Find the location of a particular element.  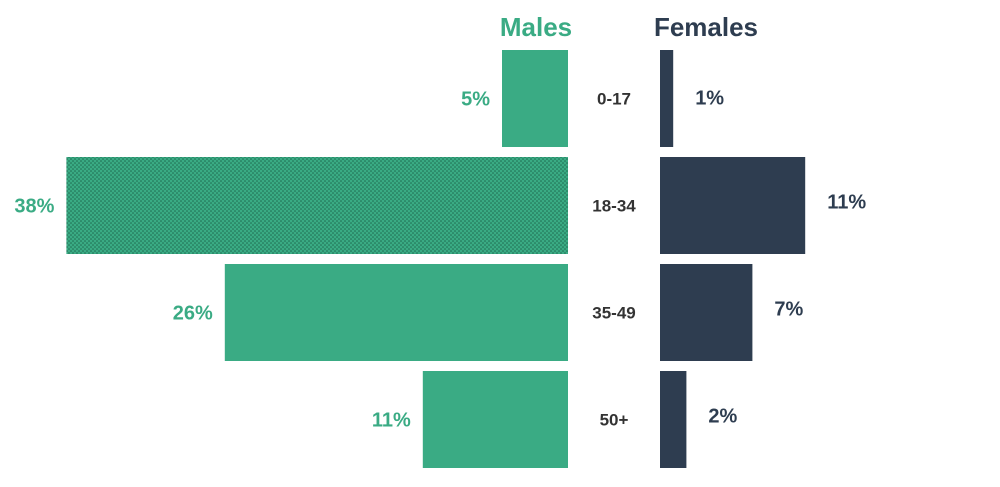

category-label-18-34: 18-34 is located at coordinates (614, 206).